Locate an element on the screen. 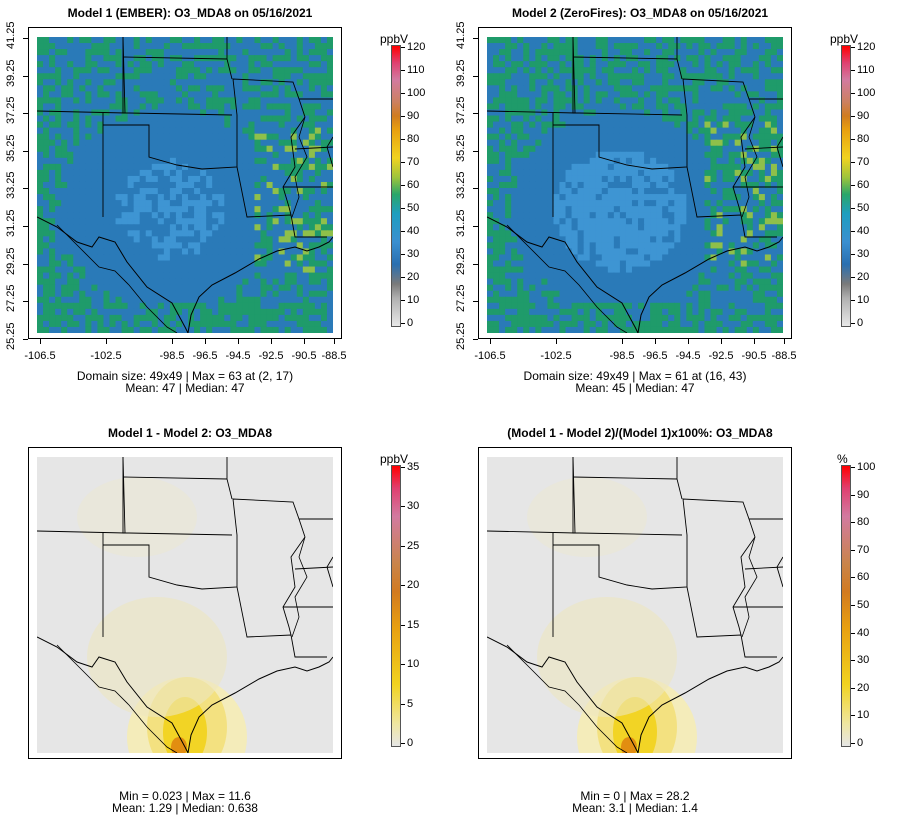 The width and height of the screenshot is (900, 840). colorbar-label: 110 is located at coordinates (866, 70).